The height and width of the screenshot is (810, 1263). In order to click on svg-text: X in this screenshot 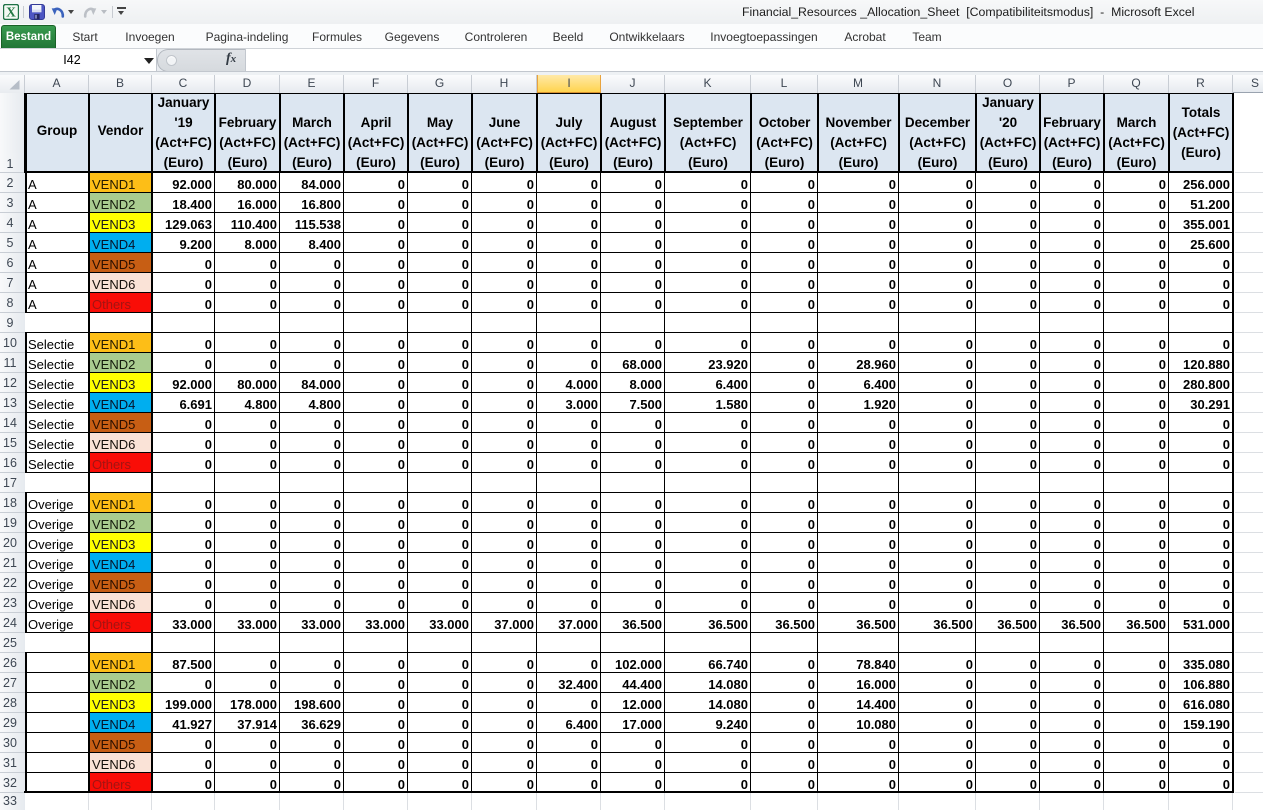, I will do `click(11, 12)`.